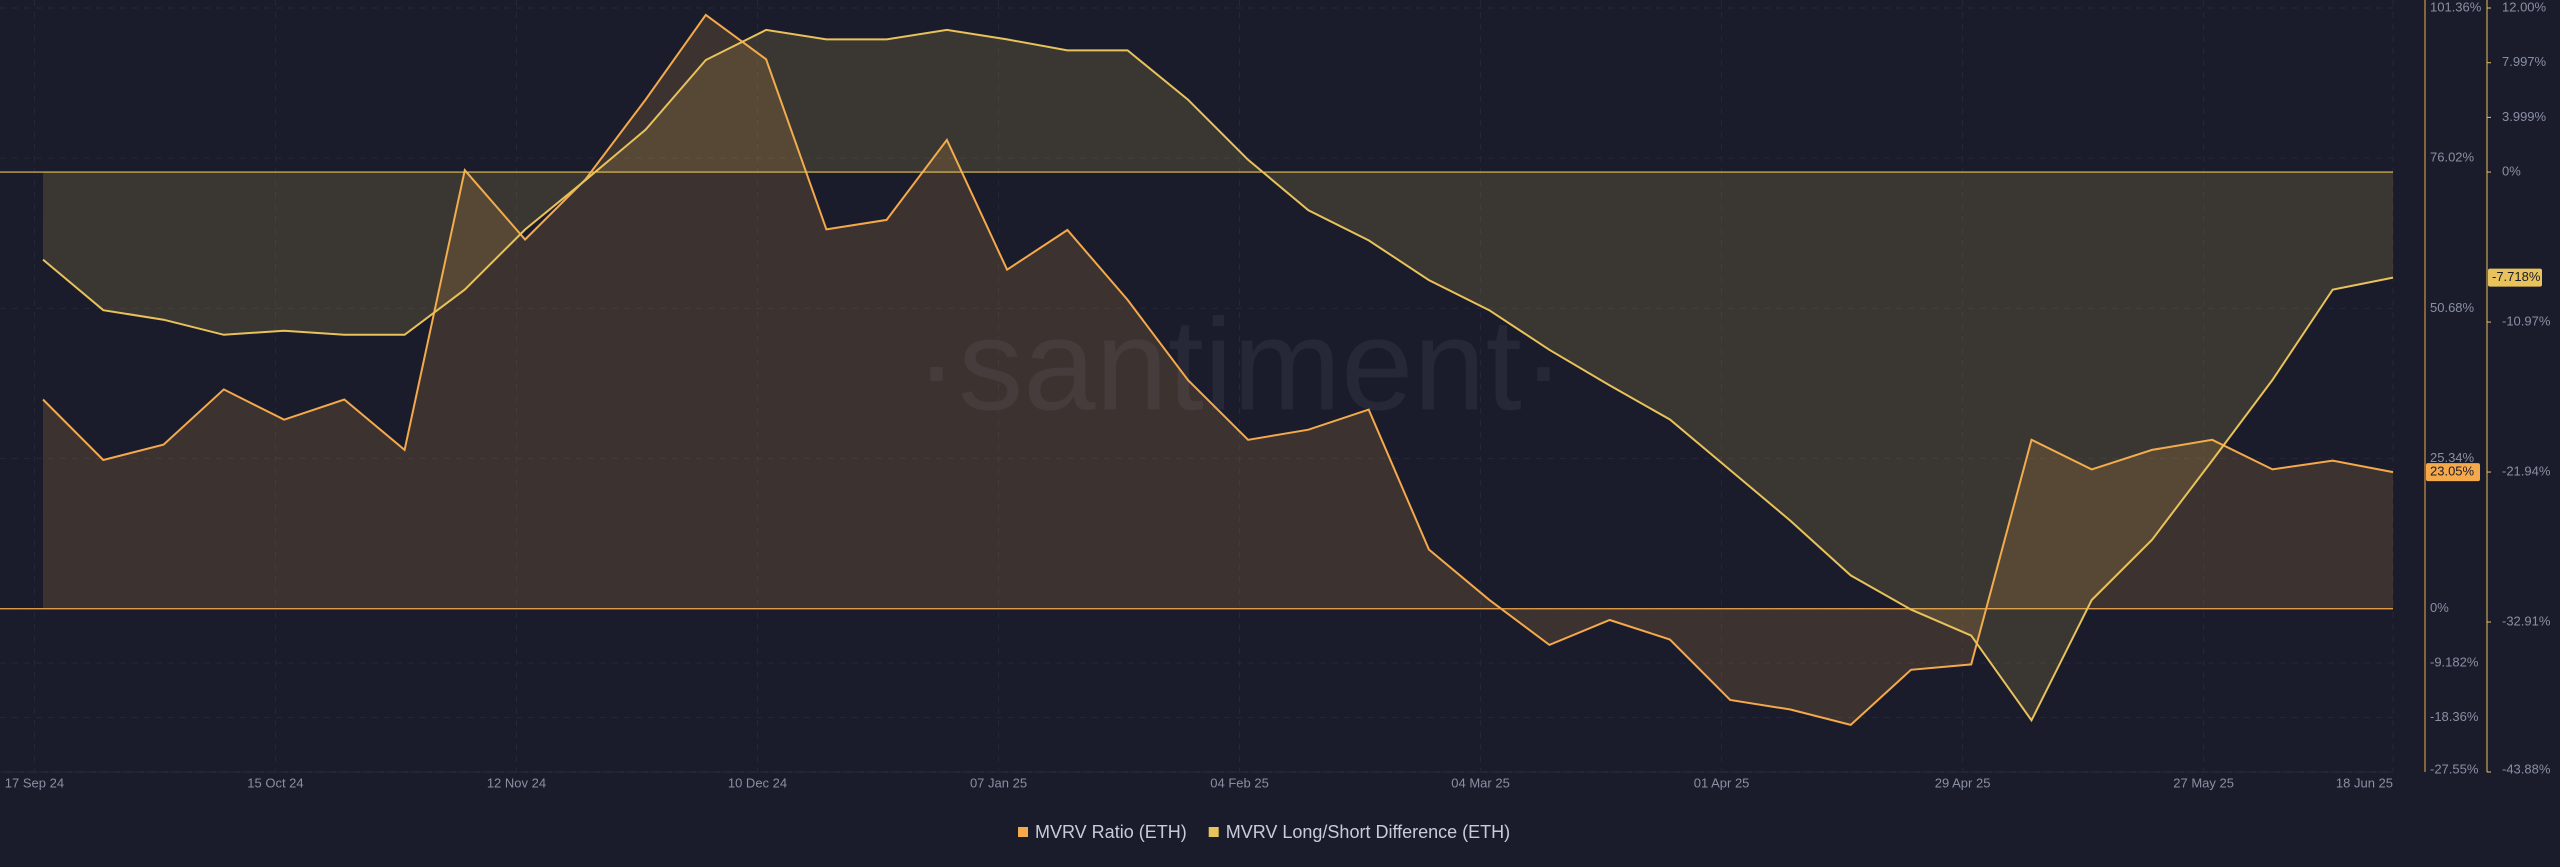 This screenshot has height=867, width=2560. I want to click on x-tick-label: 15 Oct 24, so click(275, 782).